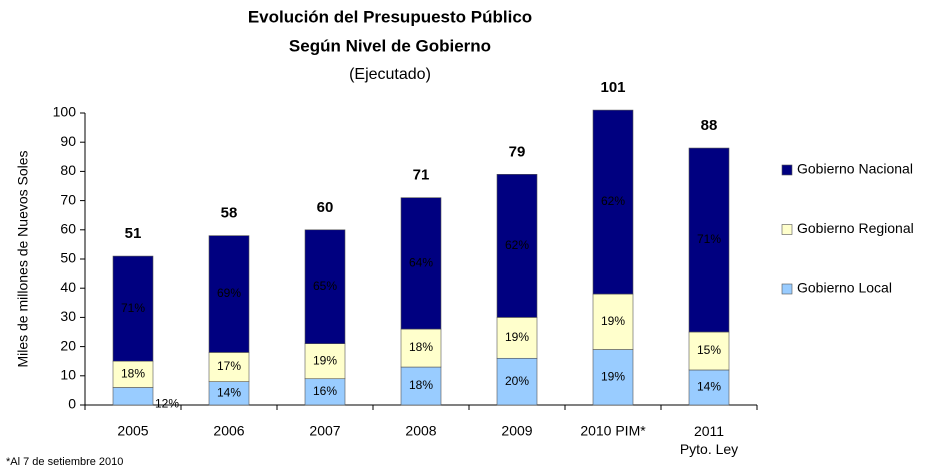  I want to click on segment-label: 15%, so click(709, 350).